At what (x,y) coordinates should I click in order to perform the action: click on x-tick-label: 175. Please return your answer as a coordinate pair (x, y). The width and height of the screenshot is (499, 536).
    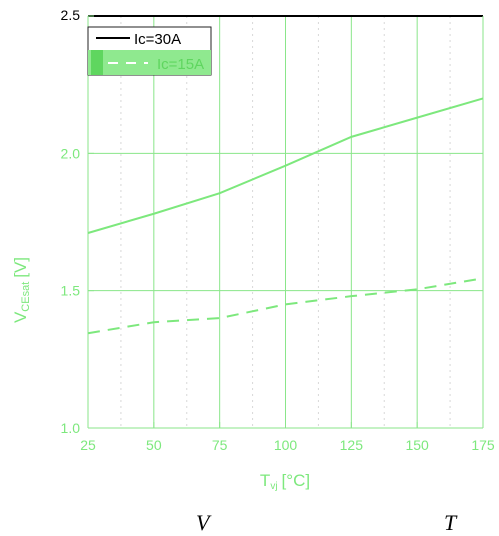
    Looking at the image, I should click on (483, 445).